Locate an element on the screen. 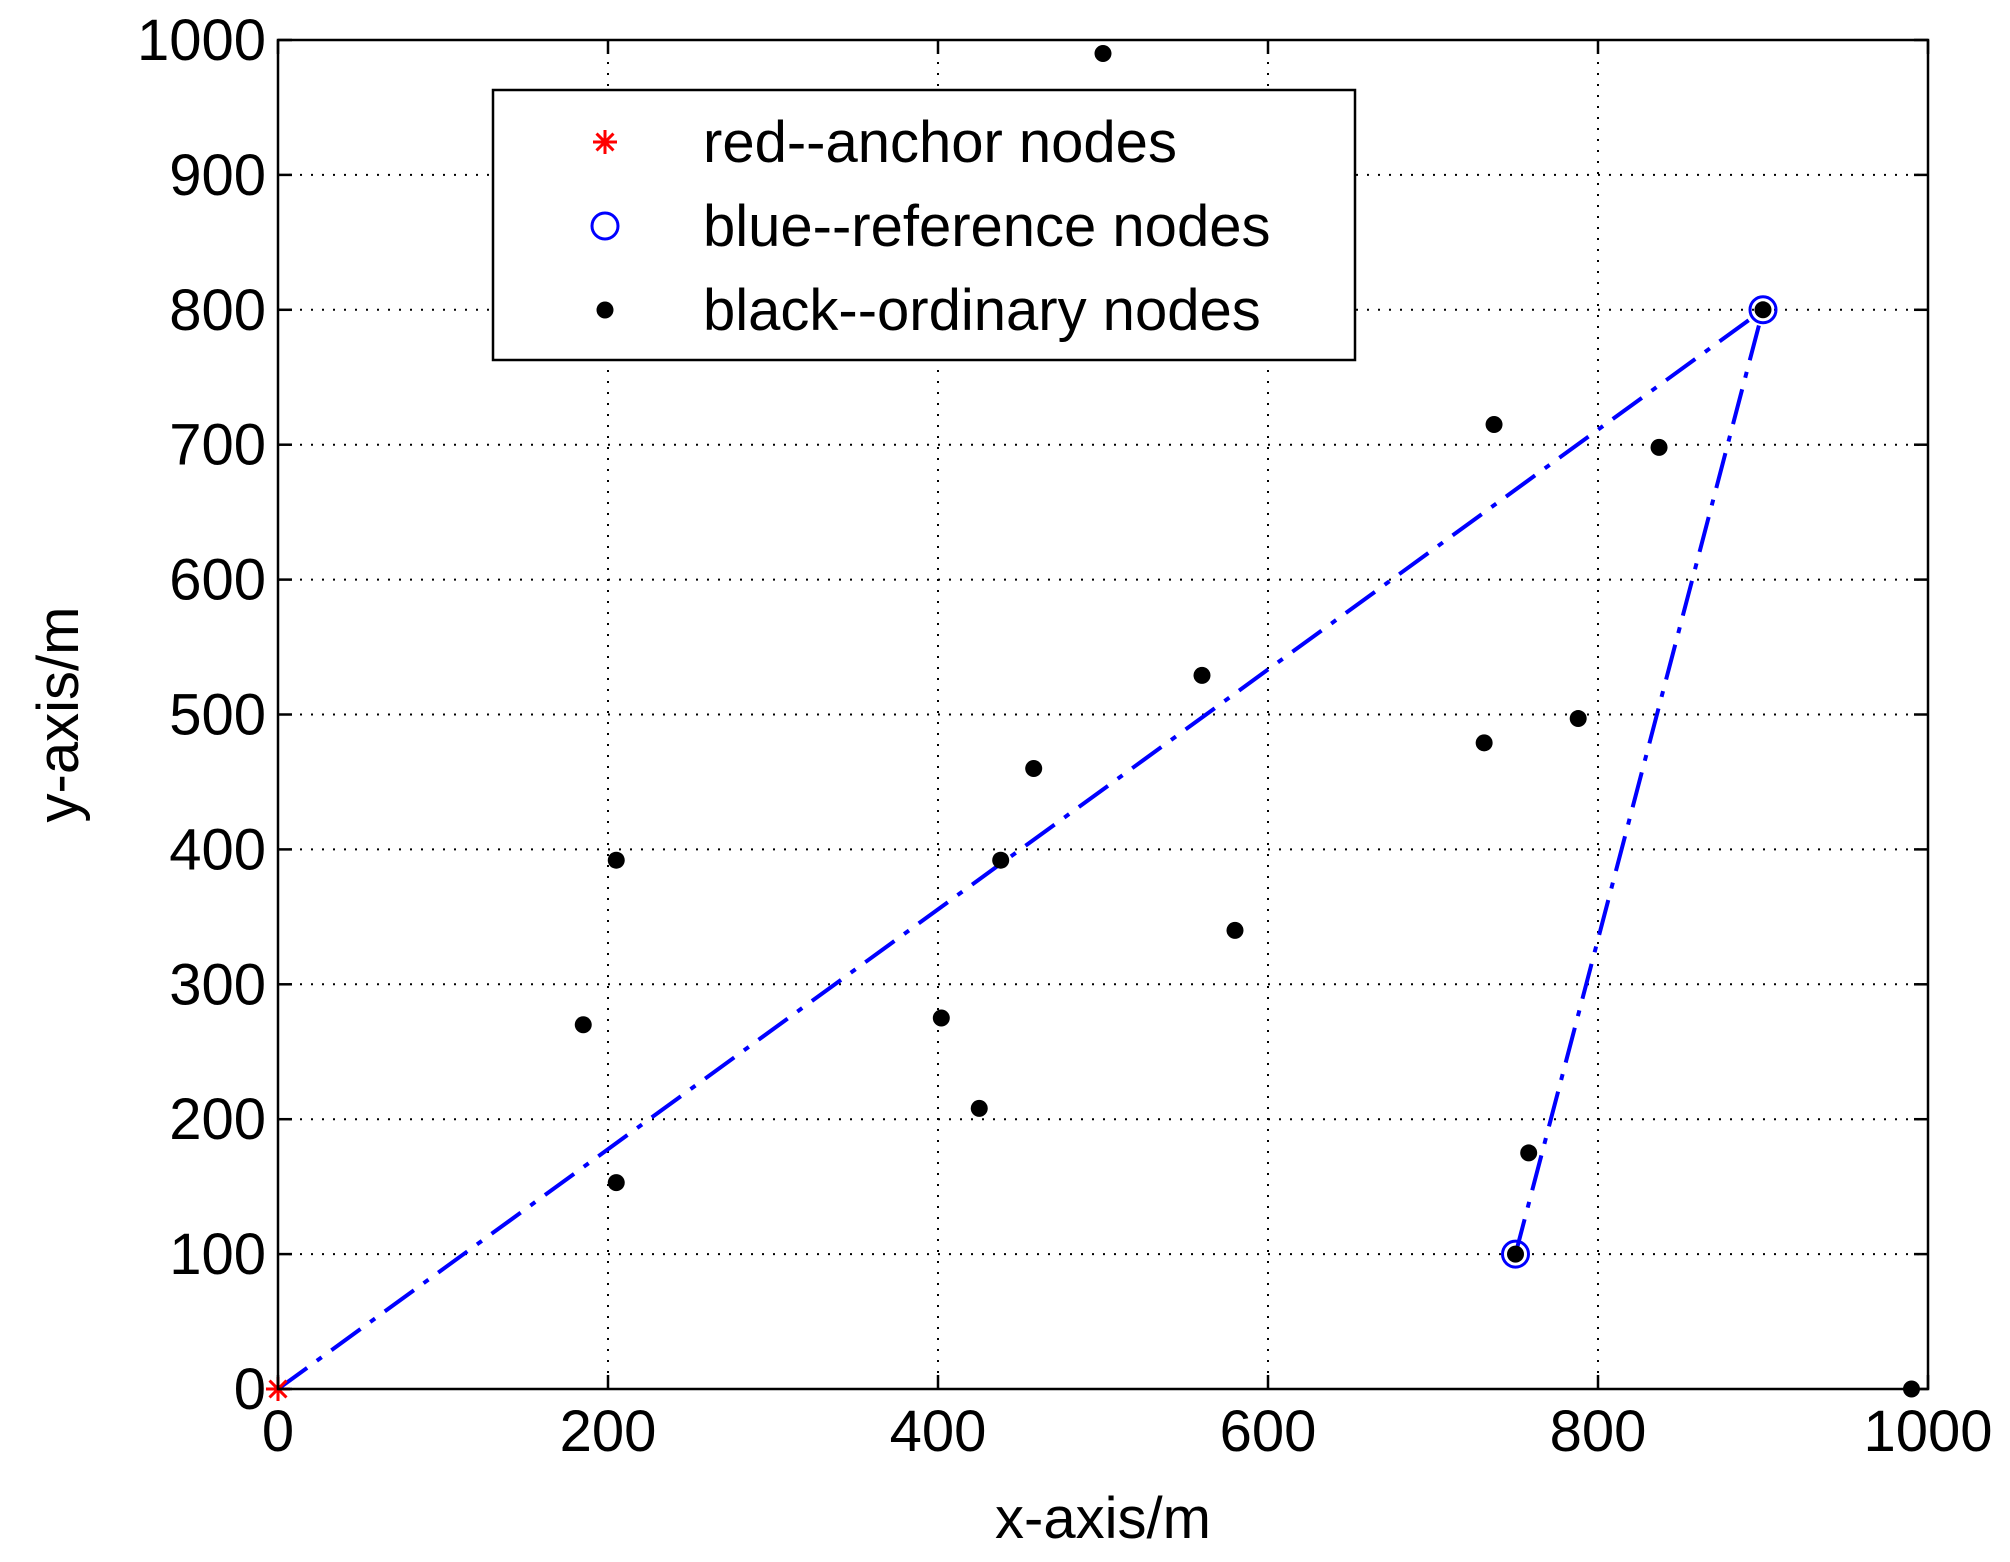 The height and width of the screenshot is (1562, 2010). y-tick-label: 300 is located at coordinates (217, 984).